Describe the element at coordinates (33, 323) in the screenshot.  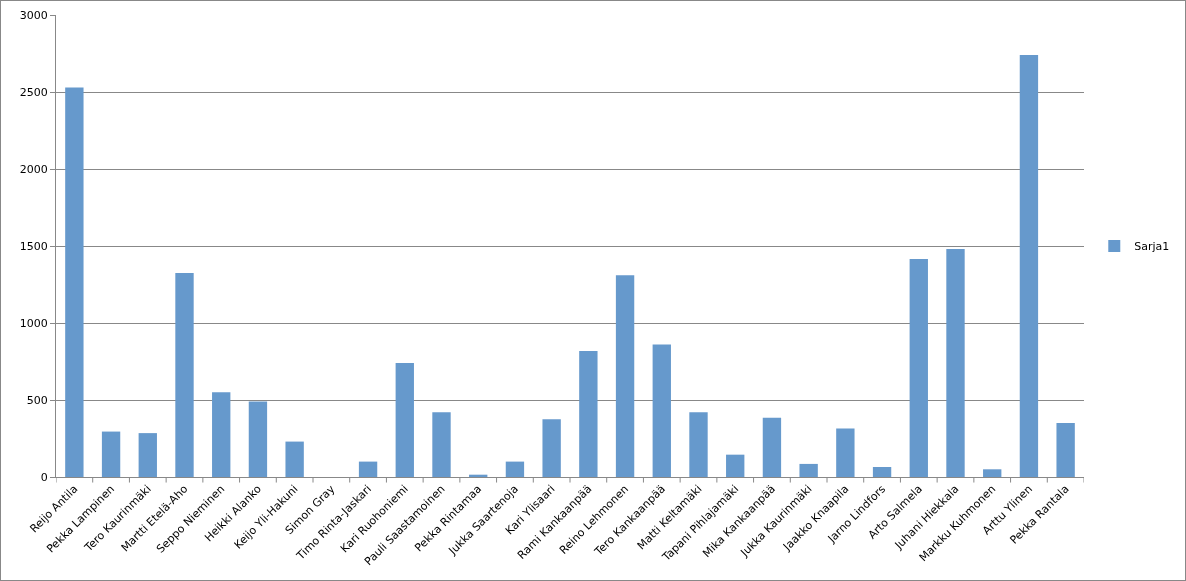
I see `y-tick-label: 1000` at that location.